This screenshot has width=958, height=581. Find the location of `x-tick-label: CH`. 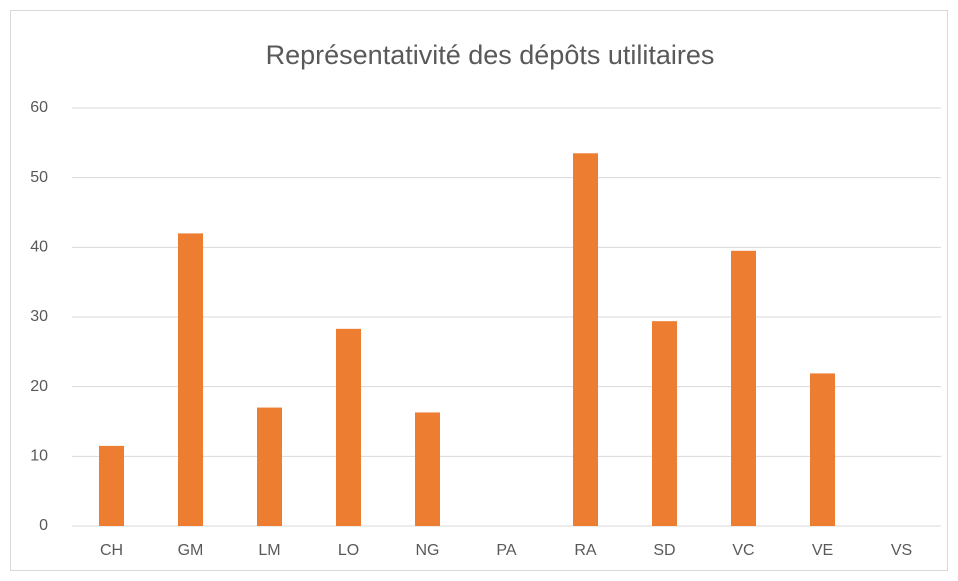

x-tick-label: CH is located at coordinates (111, 550).